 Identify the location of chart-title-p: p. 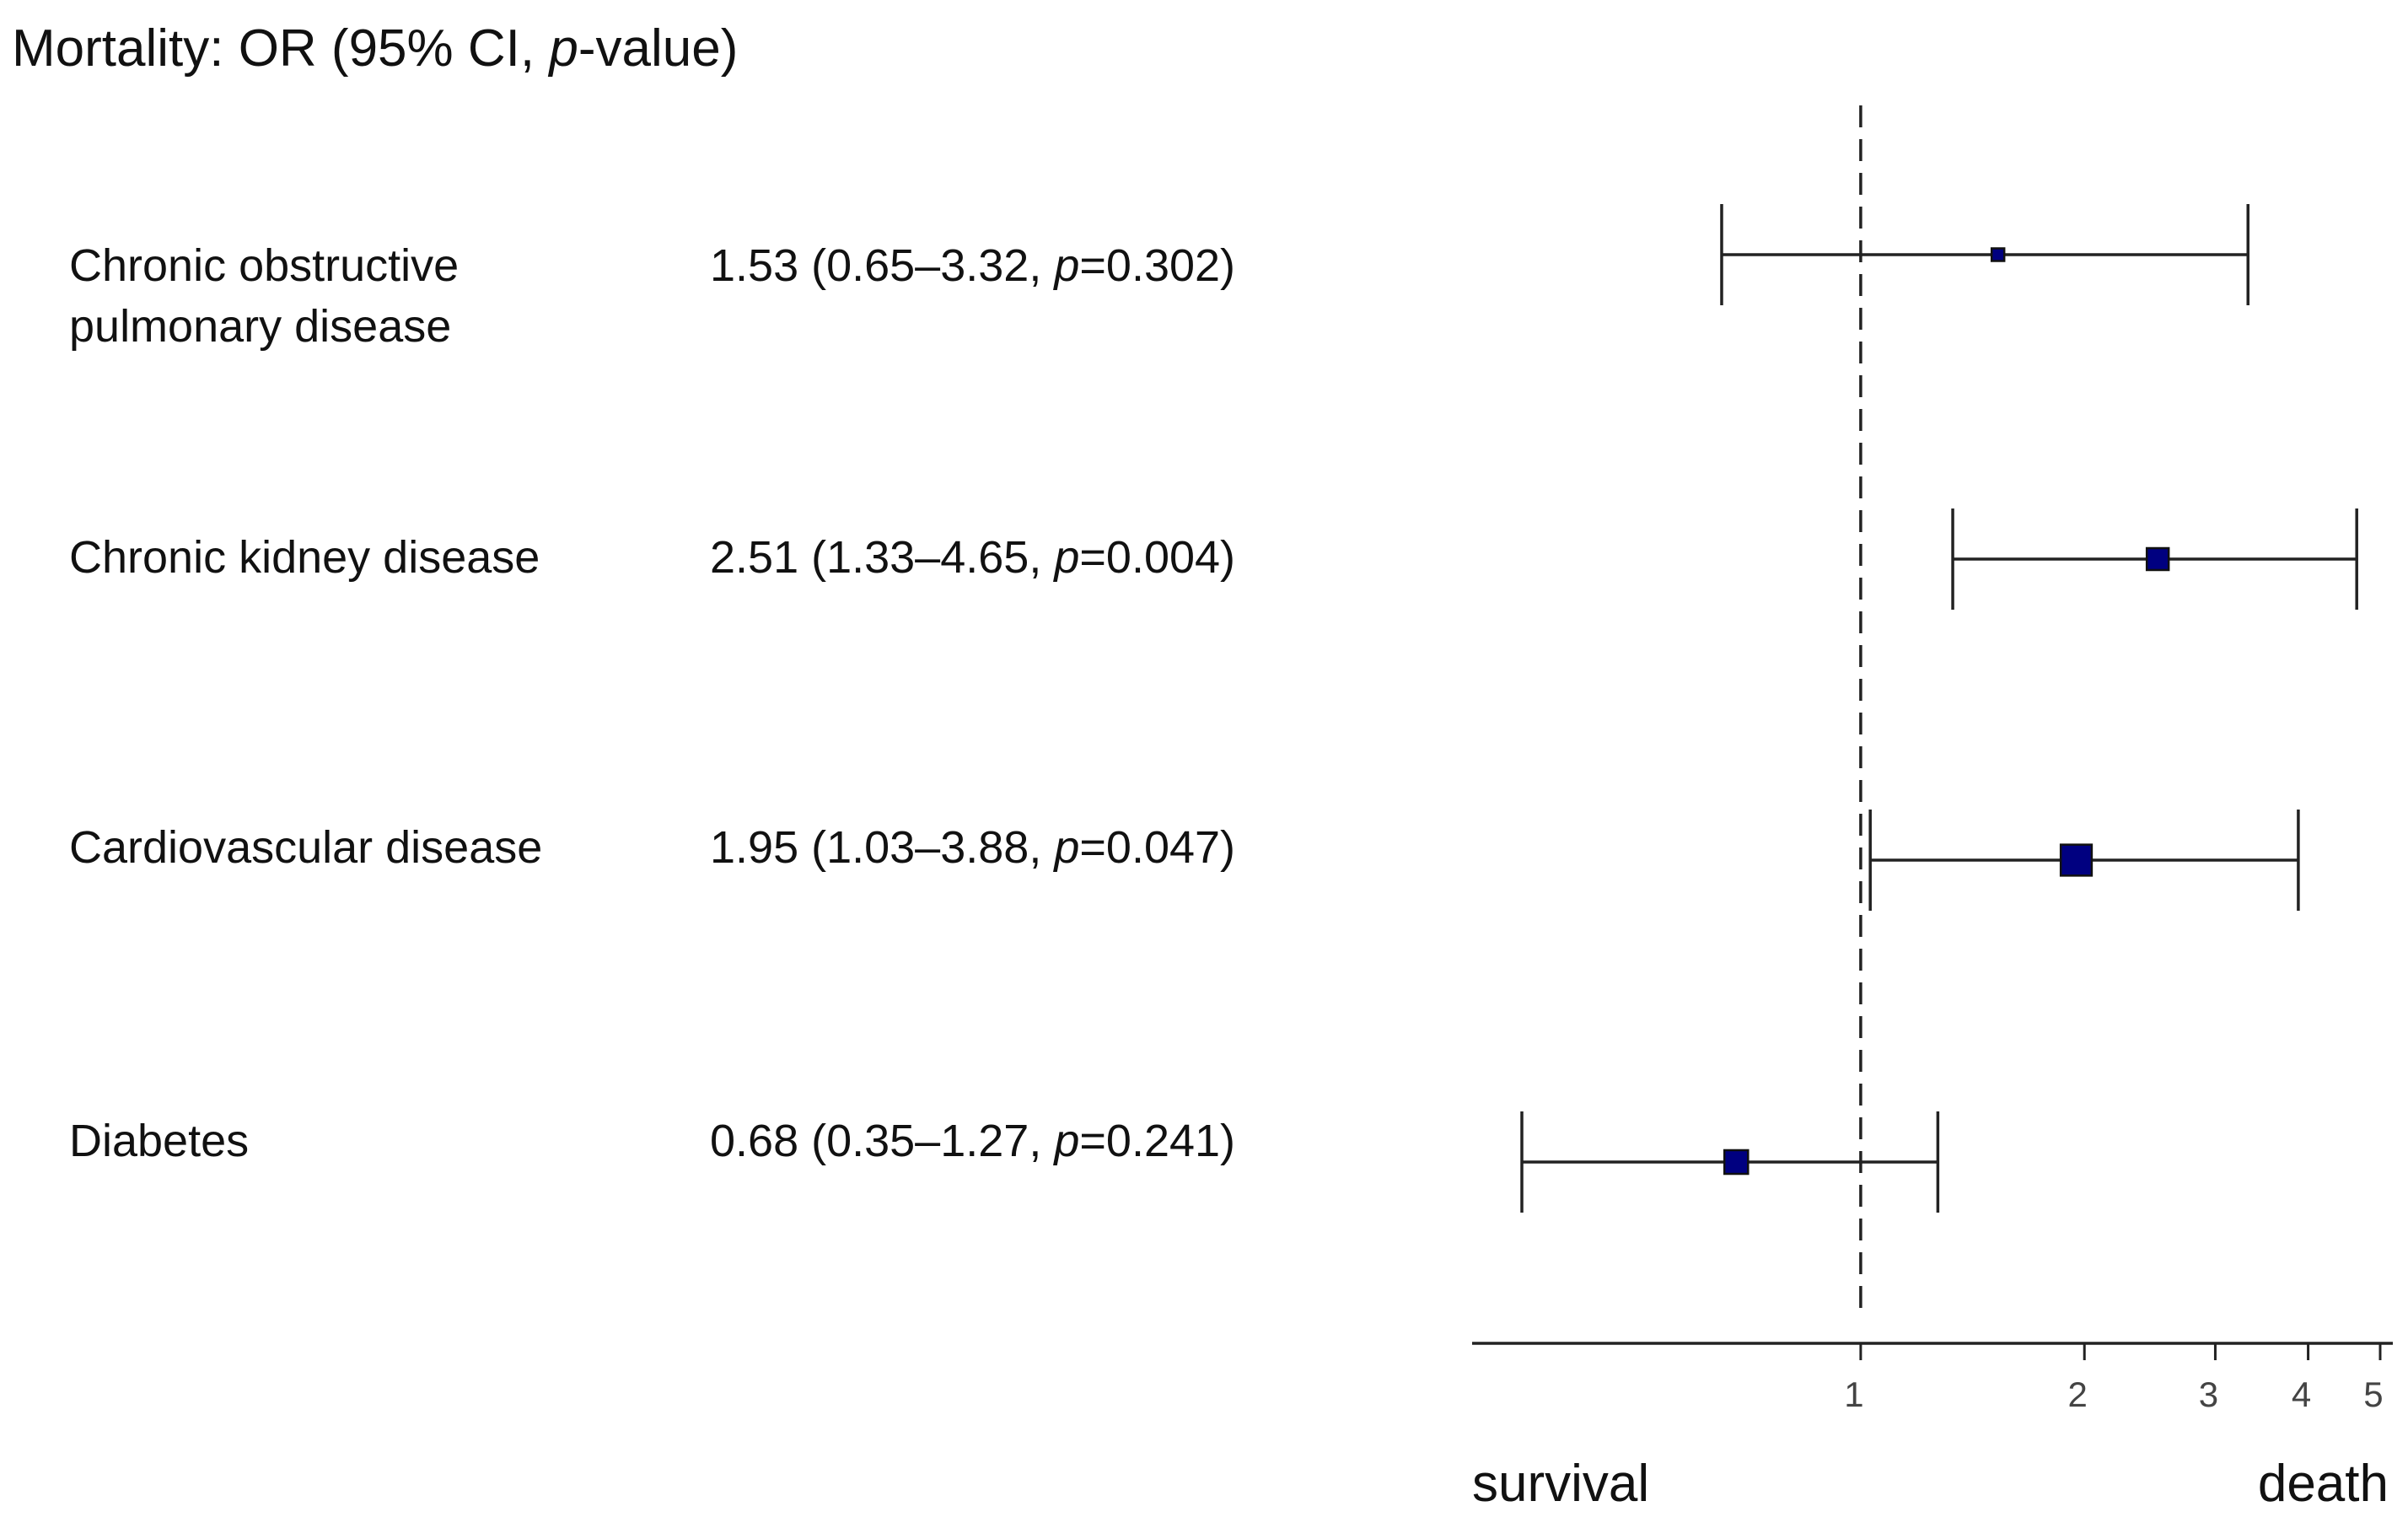
(563, 48).